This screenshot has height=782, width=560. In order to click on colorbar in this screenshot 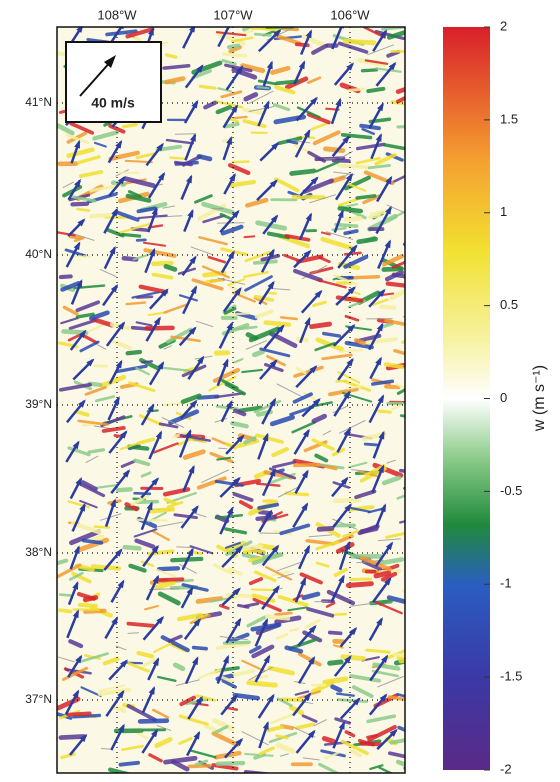, I will do `click(466, 398)`.